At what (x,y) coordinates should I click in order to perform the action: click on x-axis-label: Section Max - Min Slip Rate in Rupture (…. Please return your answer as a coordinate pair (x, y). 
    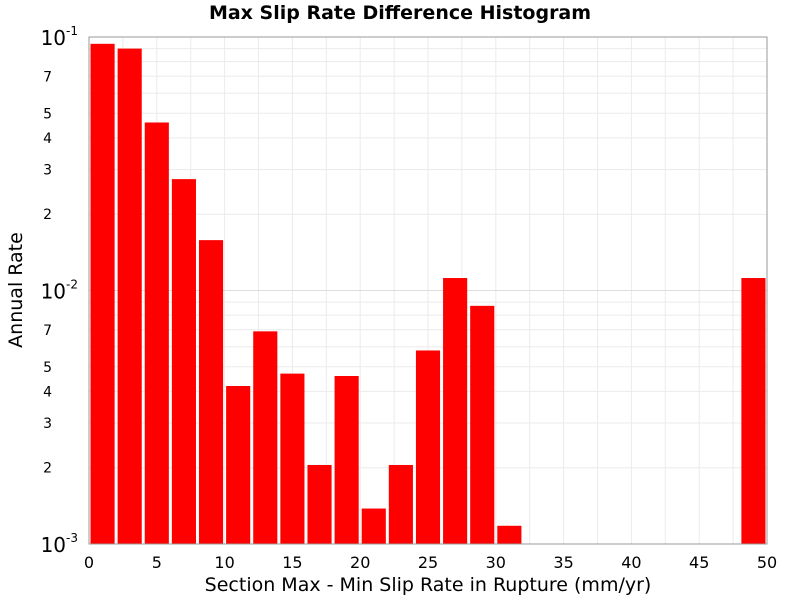
    Looking at the image, I should click on (428, 585).